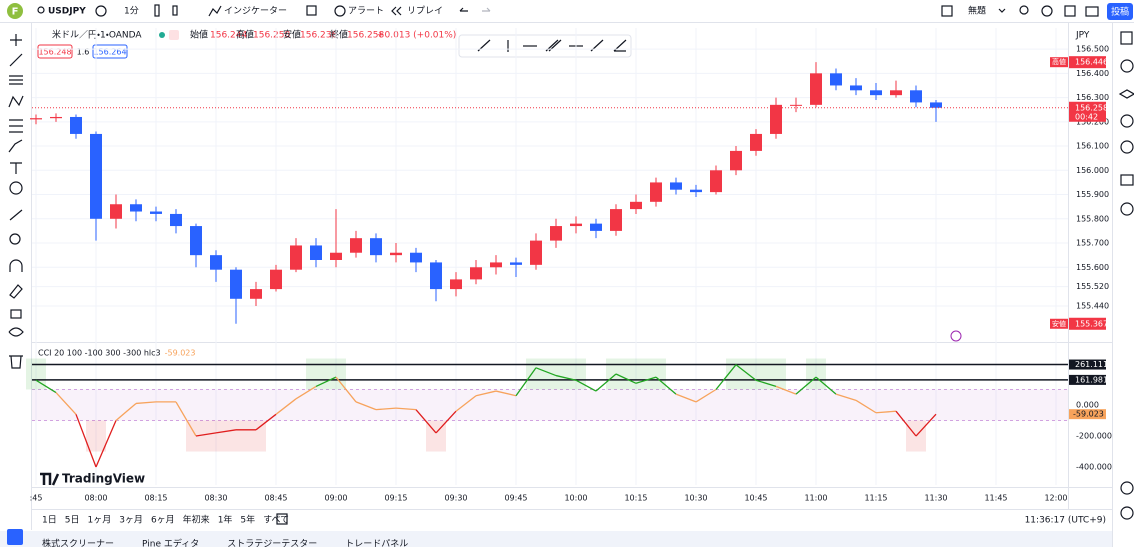  What do you see at coordinates (41, 10) in the screenshot?
I see `search-icon` at bounding box center [41, 10].